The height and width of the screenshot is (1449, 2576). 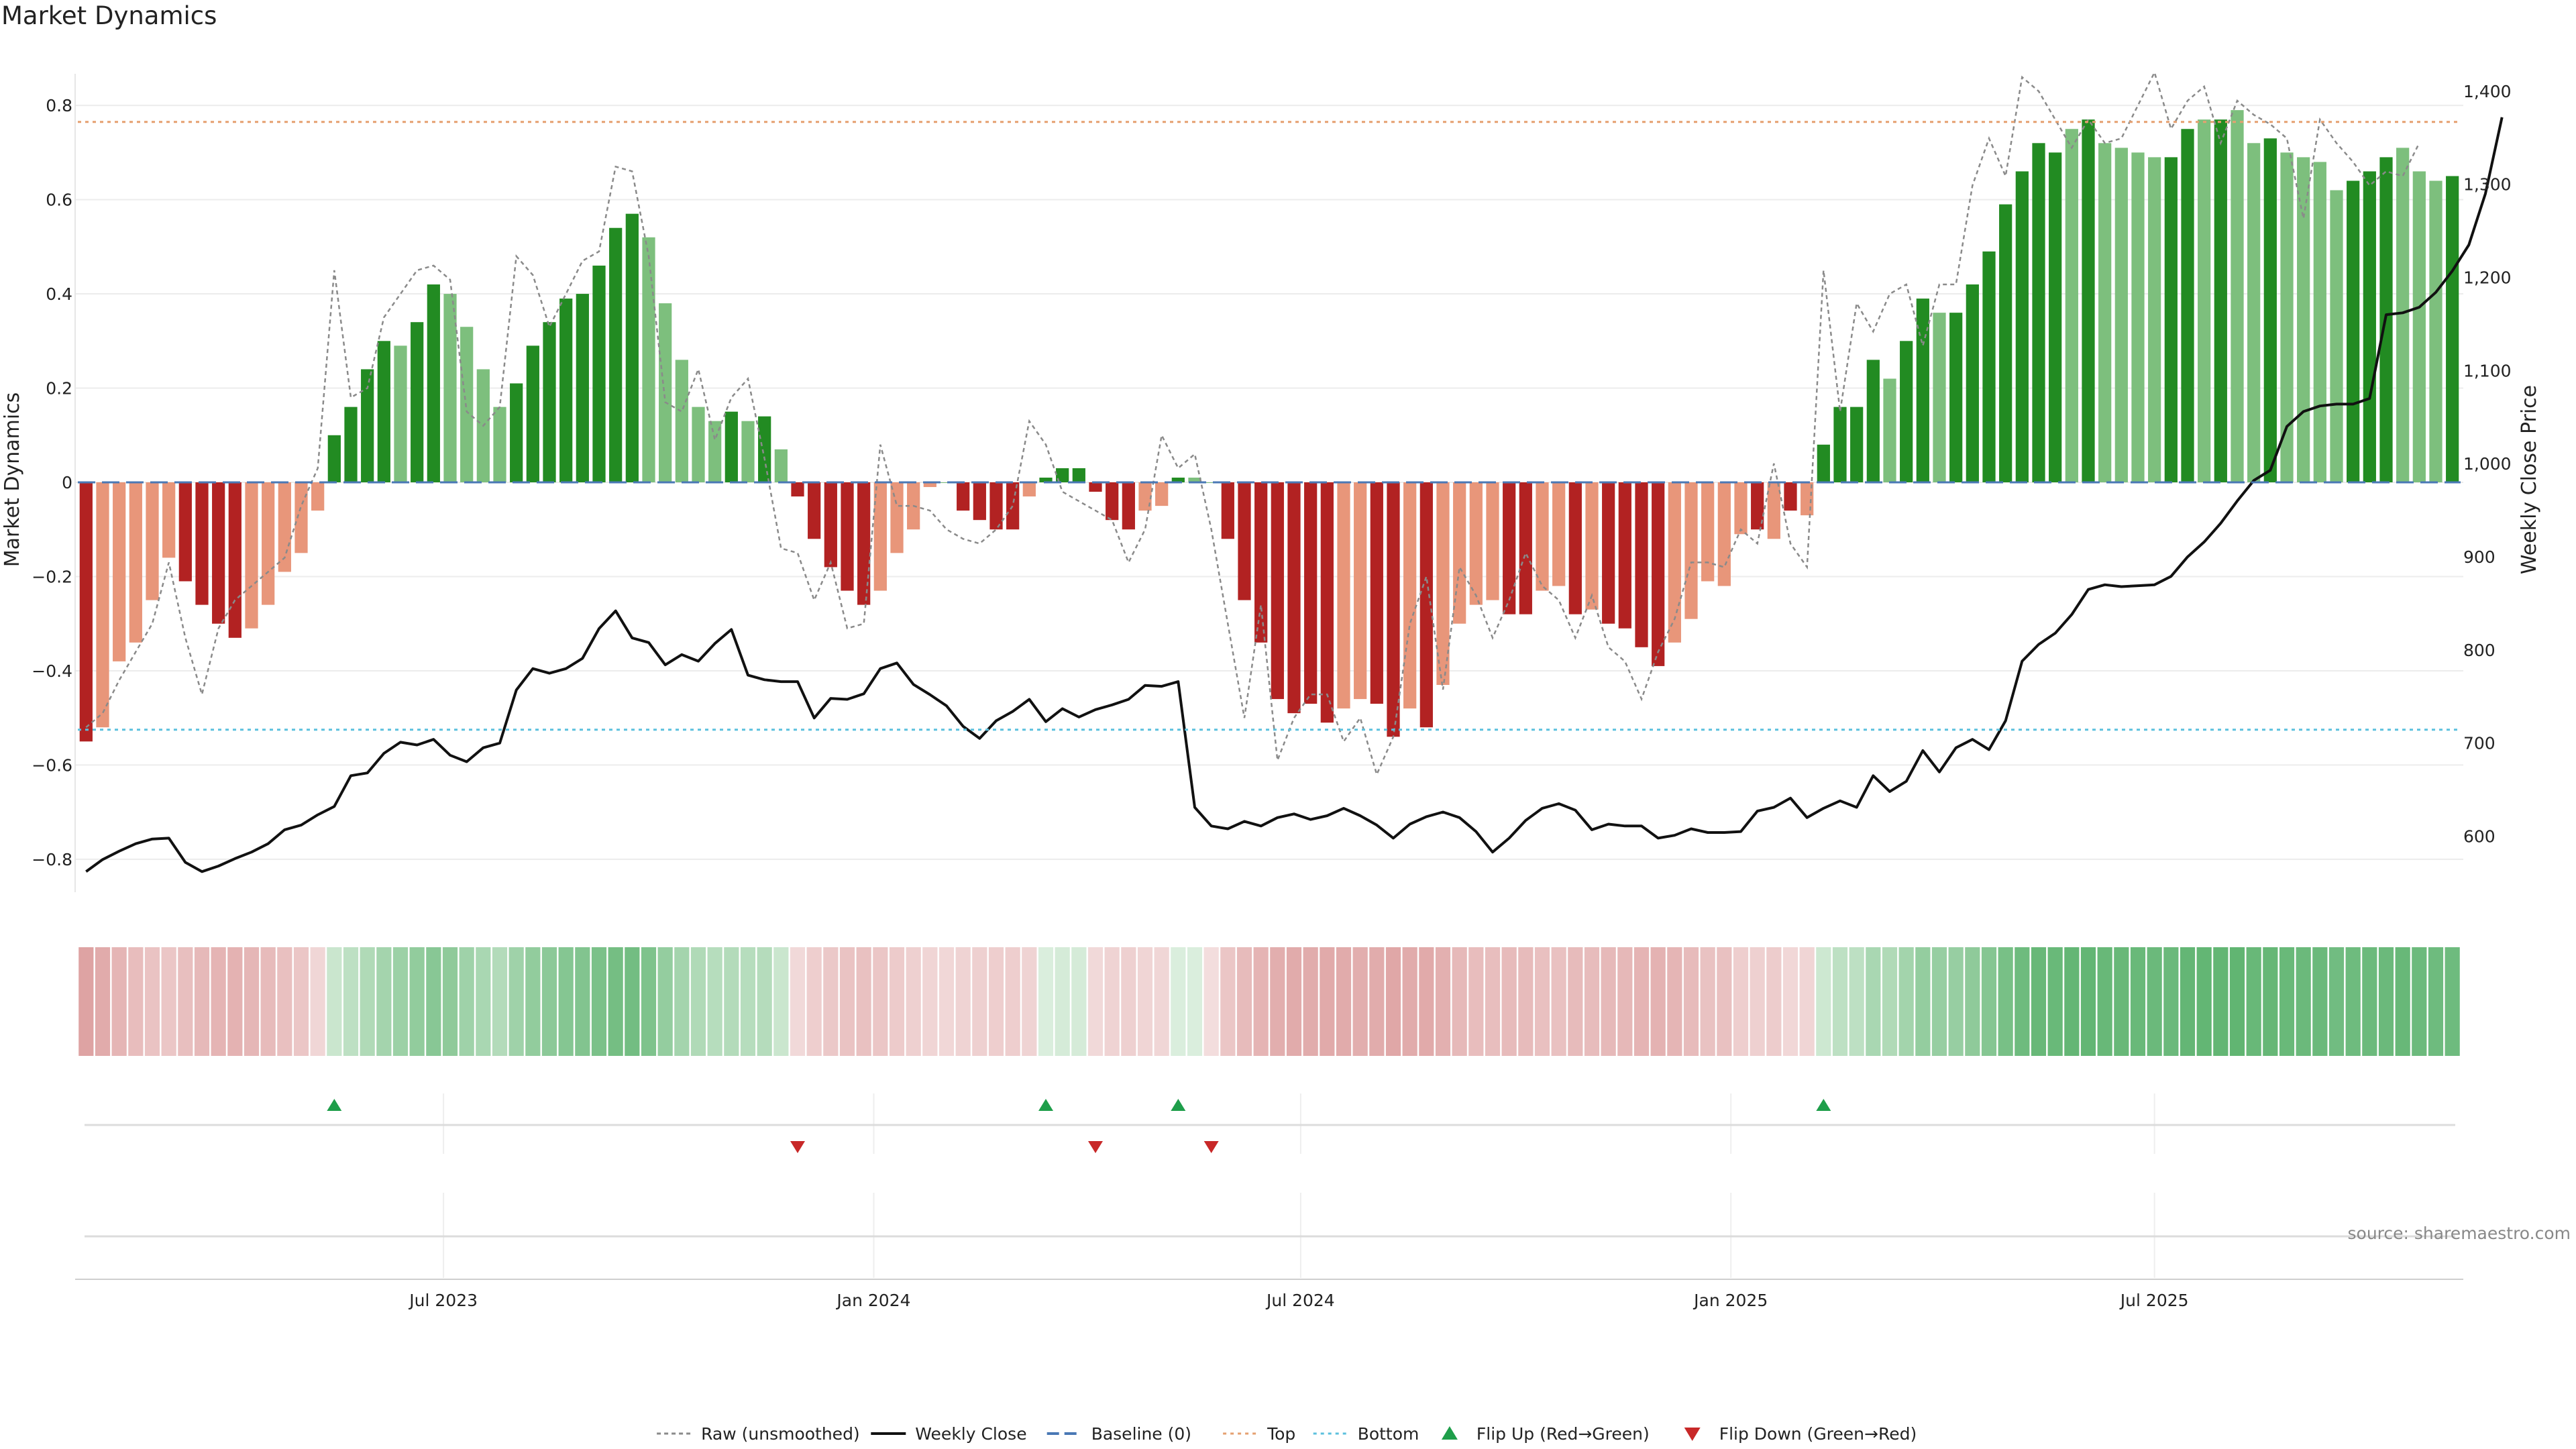 I want to click on y-tick-label: 0.2, so click(x=59, y=388).